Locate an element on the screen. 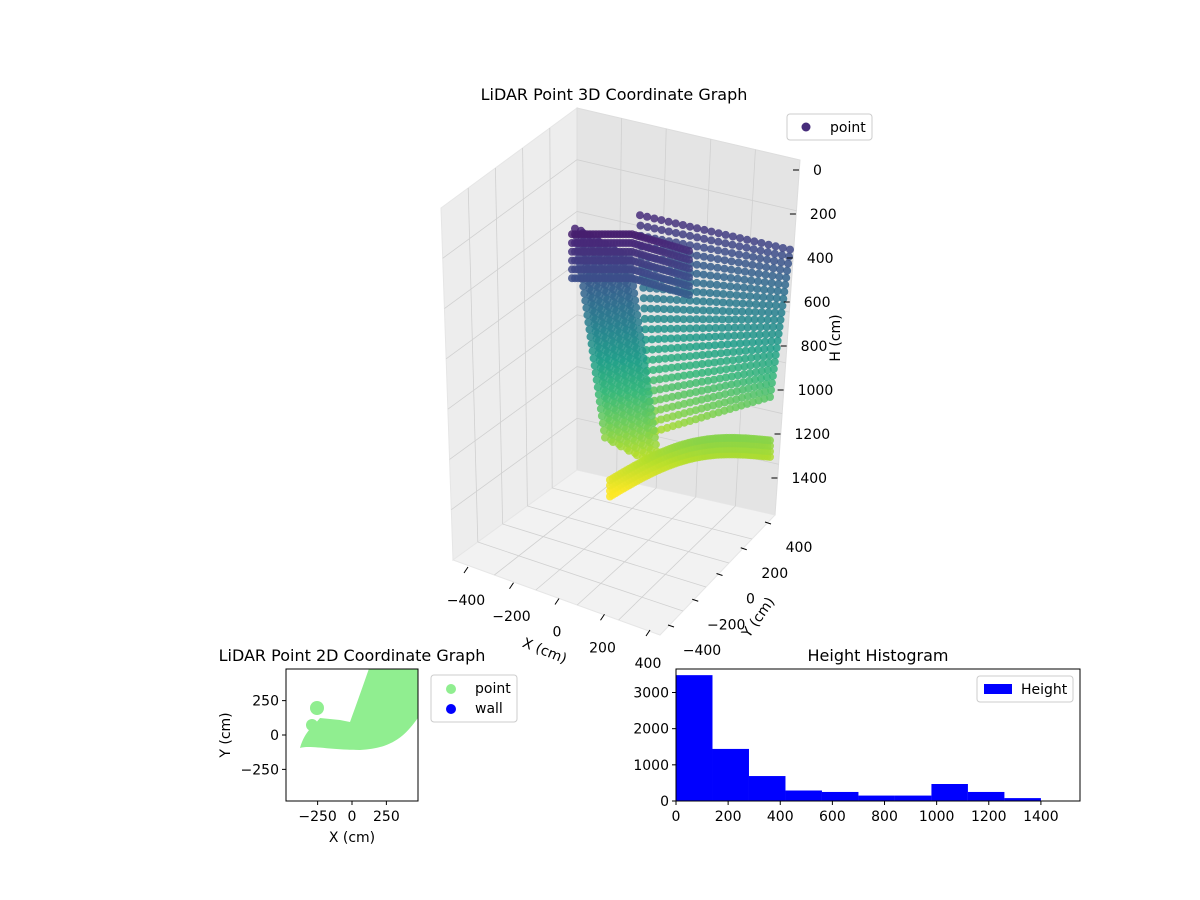  histogram-x-tick-label: 200 is located at coordinates (728, 817).